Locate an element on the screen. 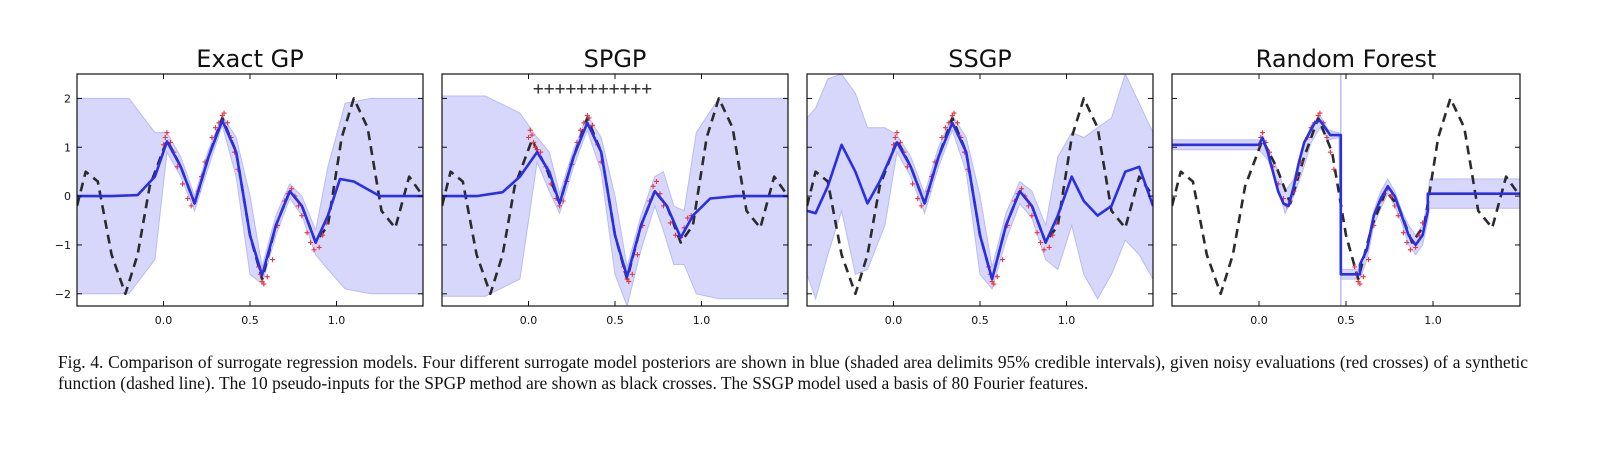  panel-random-forest: 0.0 0.5 1.0 Random Forest is located at coordinates (1346, 186).